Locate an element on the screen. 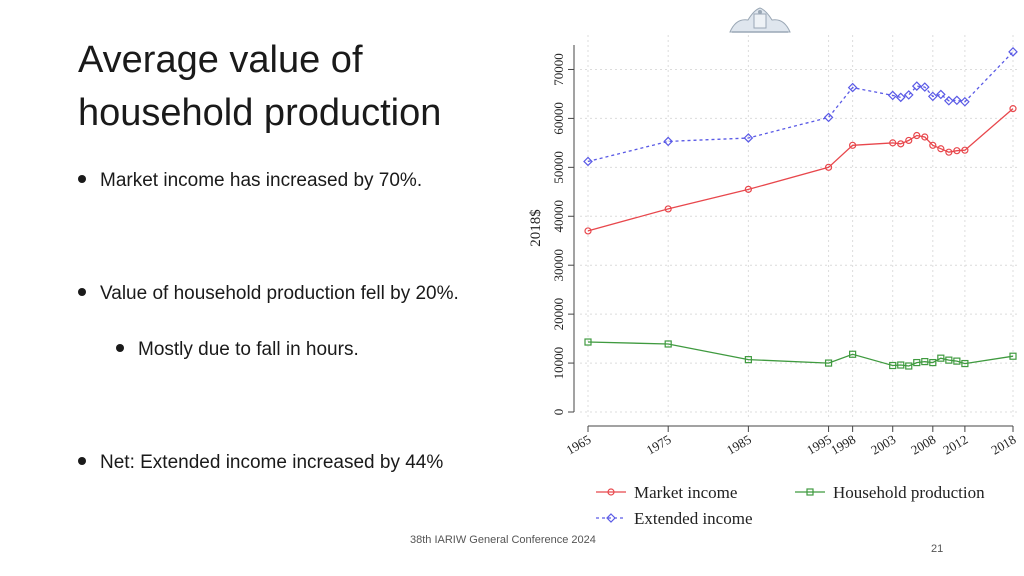  x-tick-label: 1965 is located at coordinates (578, 445).